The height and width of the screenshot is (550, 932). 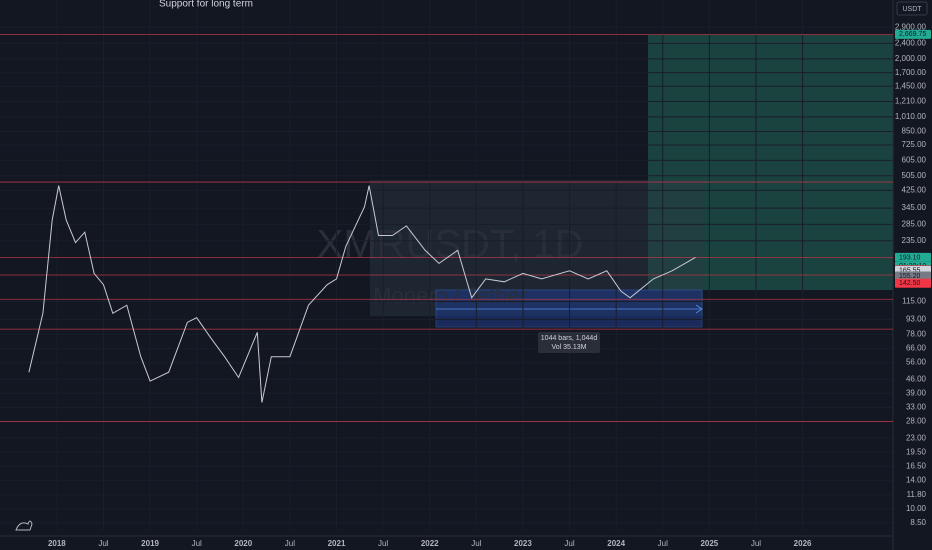 I want to click on y-tick-label: 10.00, so click(x=916, y=508).